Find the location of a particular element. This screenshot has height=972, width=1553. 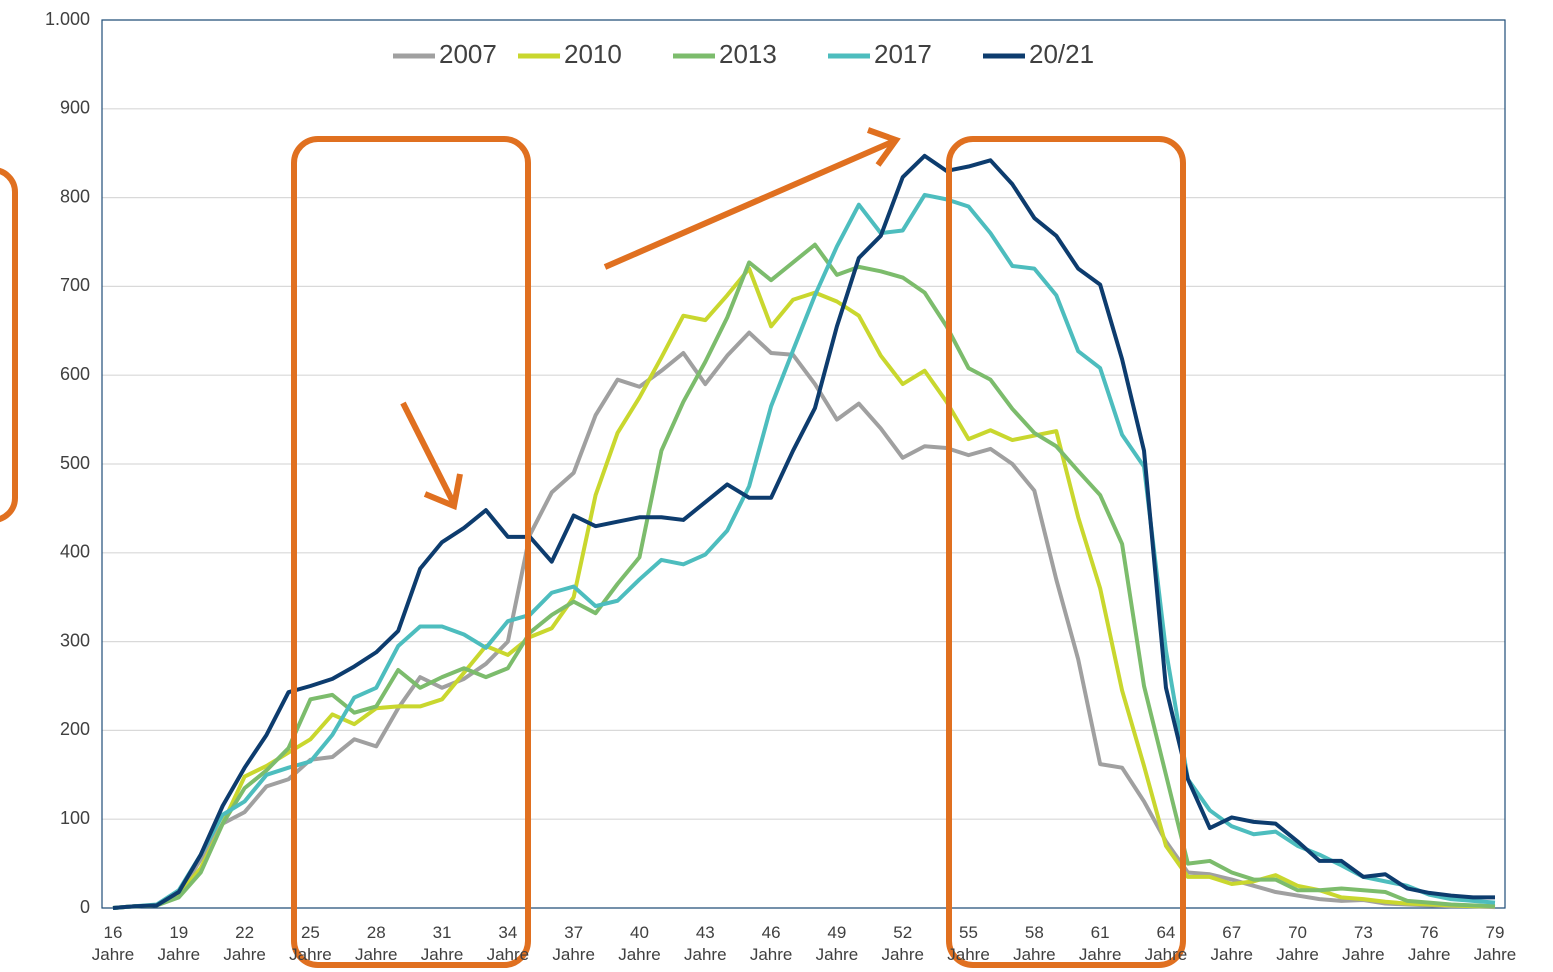

y-tick-label: 400 is located at coordinates (75, 552).